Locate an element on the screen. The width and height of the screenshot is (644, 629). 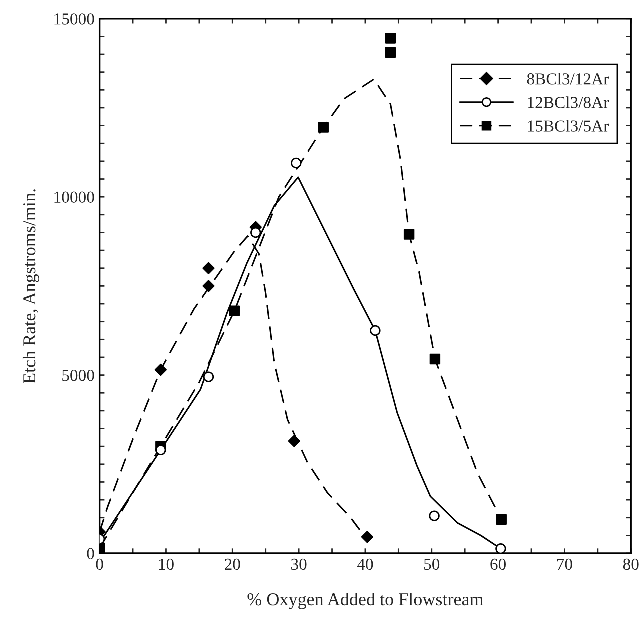
y-axis-title: Etch Rate, Angstroms/min. is located at coordinates (31, 287).